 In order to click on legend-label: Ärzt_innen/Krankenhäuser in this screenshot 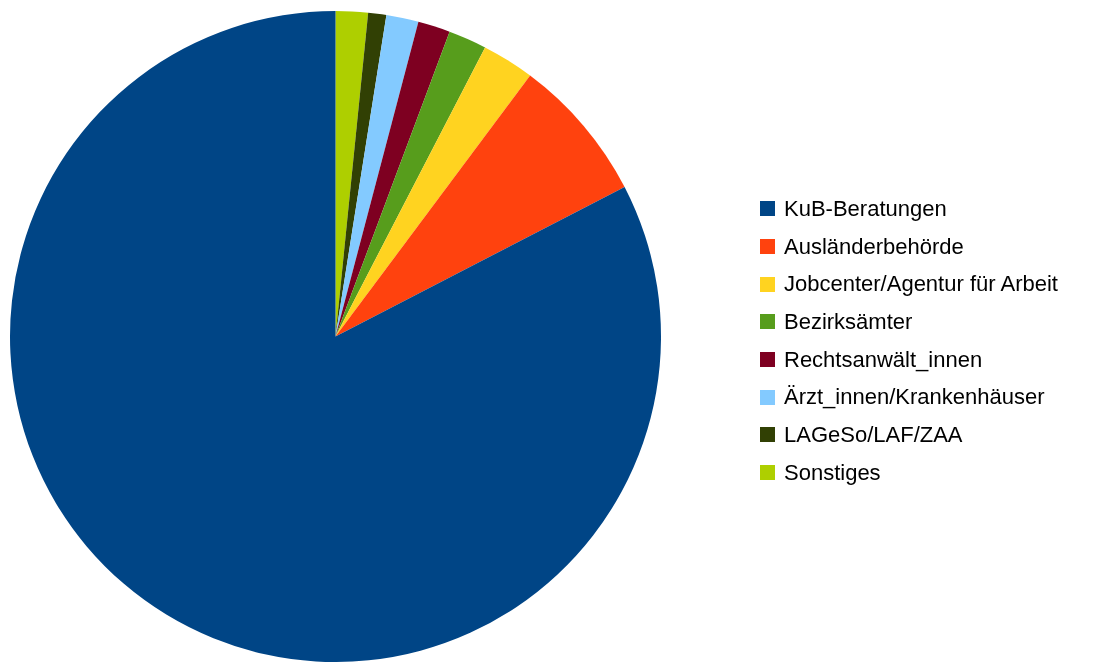, I will do `click(914, 397)`.